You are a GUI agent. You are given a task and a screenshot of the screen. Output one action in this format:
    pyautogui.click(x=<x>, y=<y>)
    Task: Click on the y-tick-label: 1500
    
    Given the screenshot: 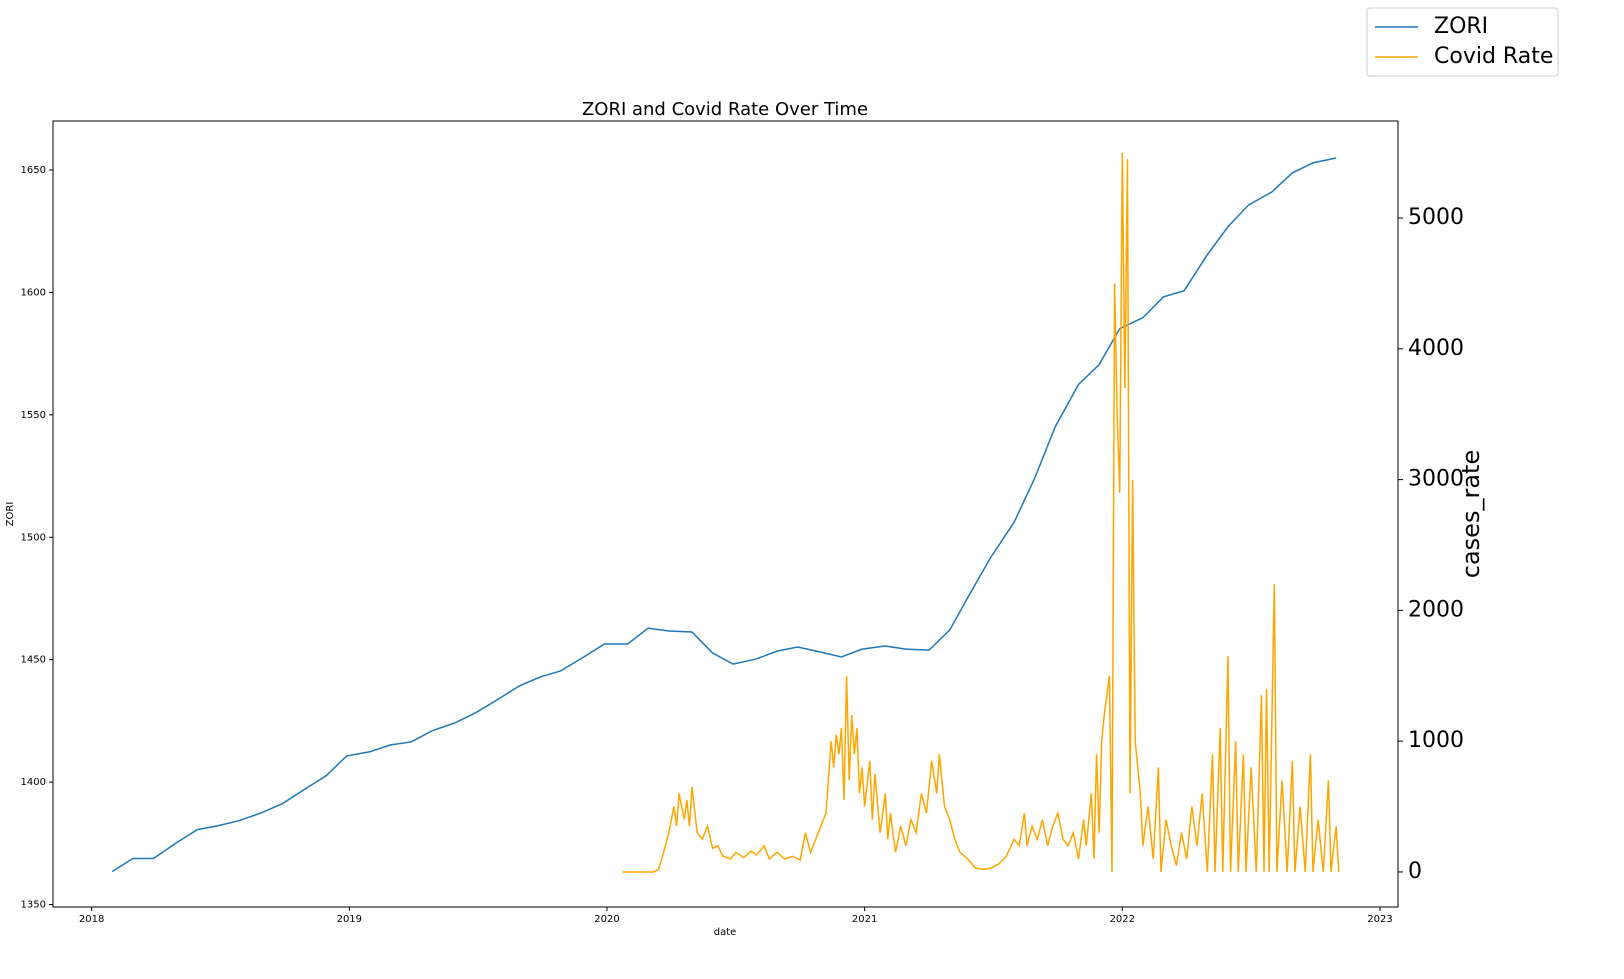 What is the action you would take?
    pyautogui.click(x=33, y=537)
    